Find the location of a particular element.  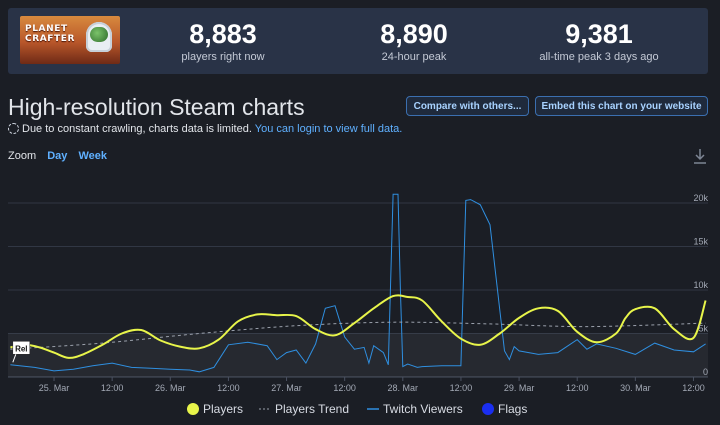

players-now-stat: 8,883 players right now is located at coordinates (223, 41).